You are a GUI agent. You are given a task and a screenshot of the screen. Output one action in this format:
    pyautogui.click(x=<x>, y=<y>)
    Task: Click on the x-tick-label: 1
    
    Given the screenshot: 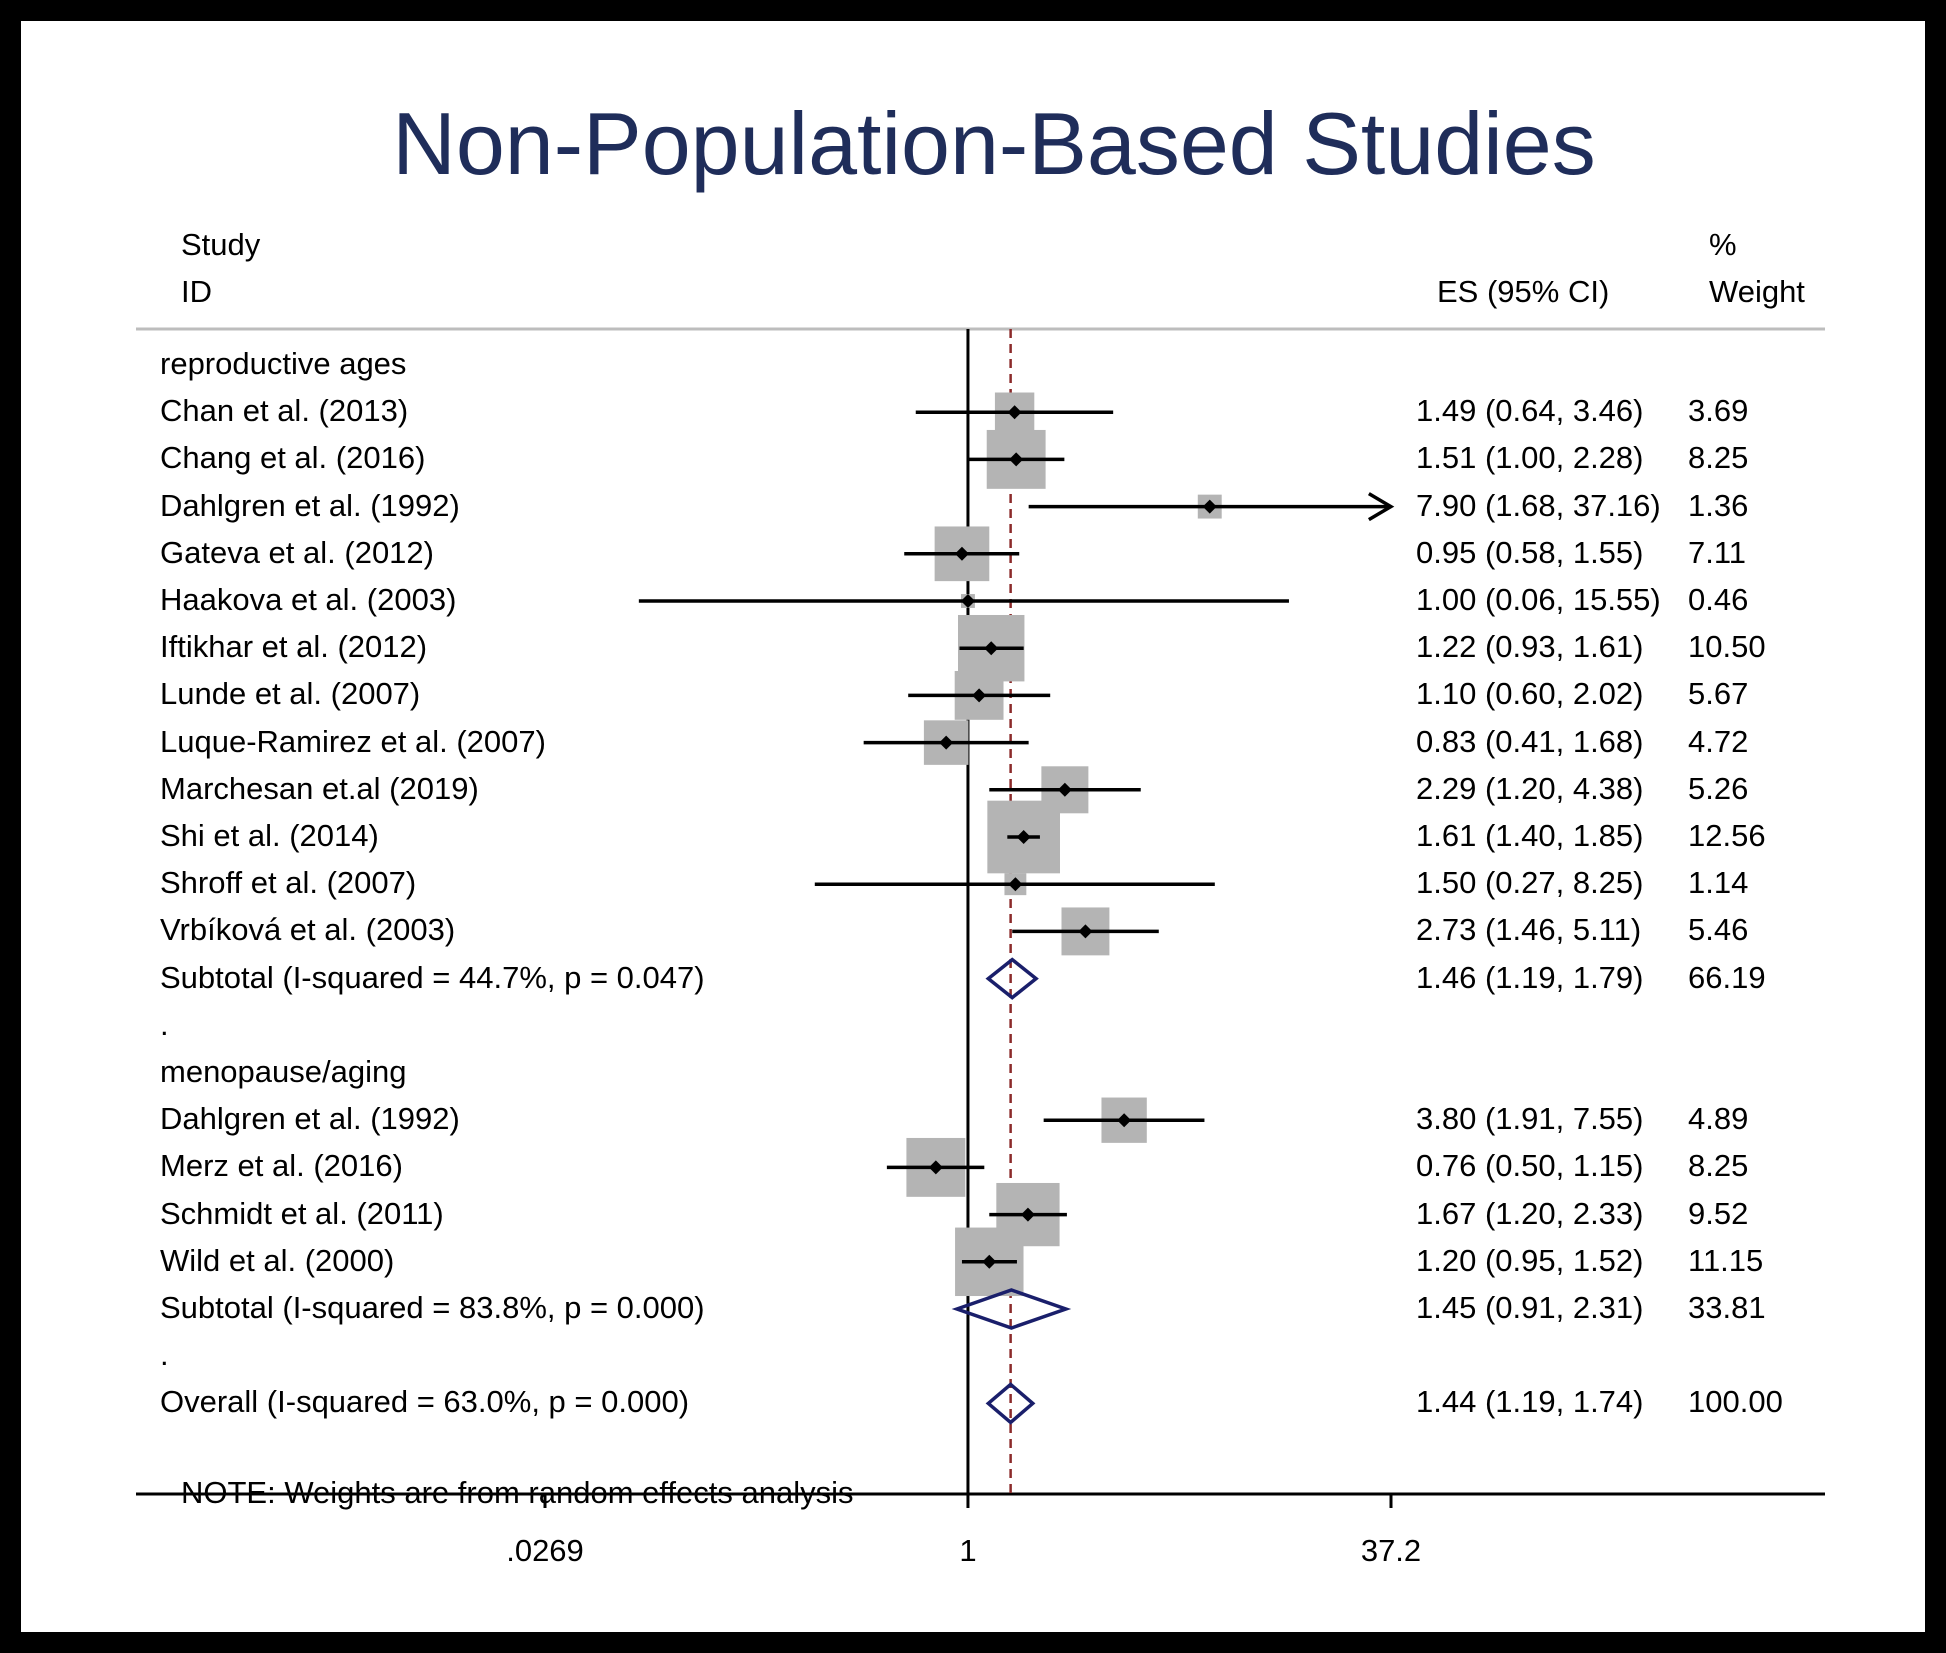 What is the action you would take?
    pyautogui.click(x=968, y=1550)
    